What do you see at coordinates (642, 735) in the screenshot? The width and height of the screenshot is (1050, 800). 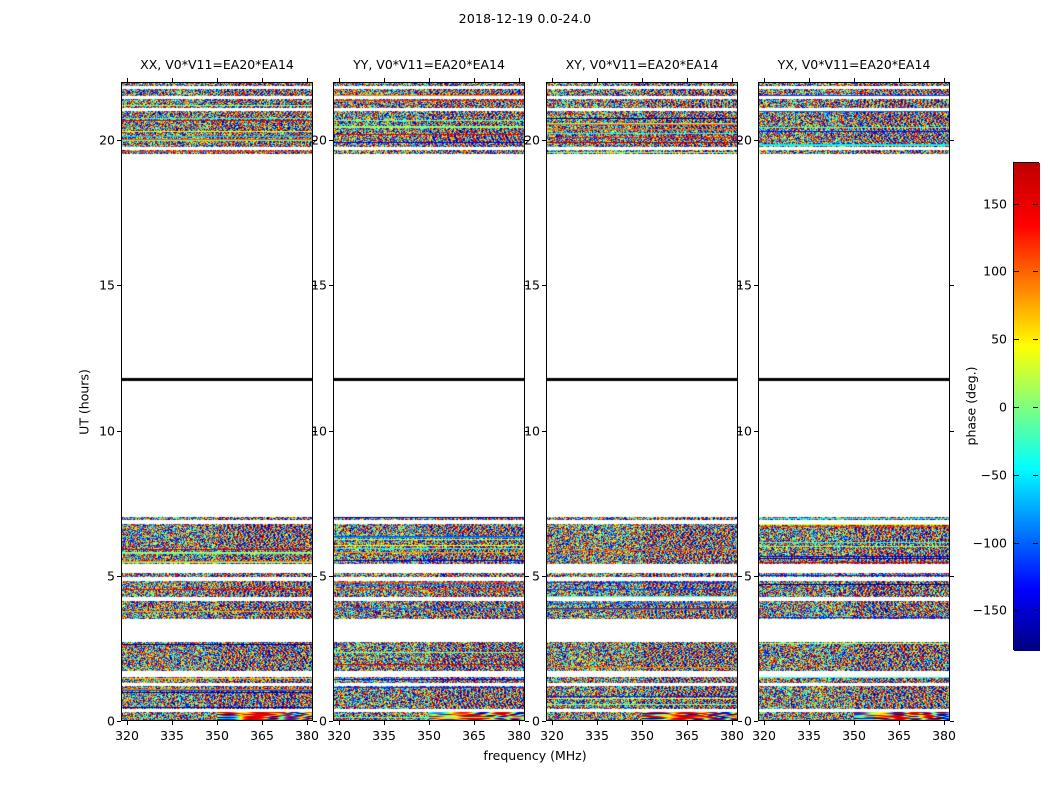 I see `x-tick-label: 350` at bounding box center [642, 735].